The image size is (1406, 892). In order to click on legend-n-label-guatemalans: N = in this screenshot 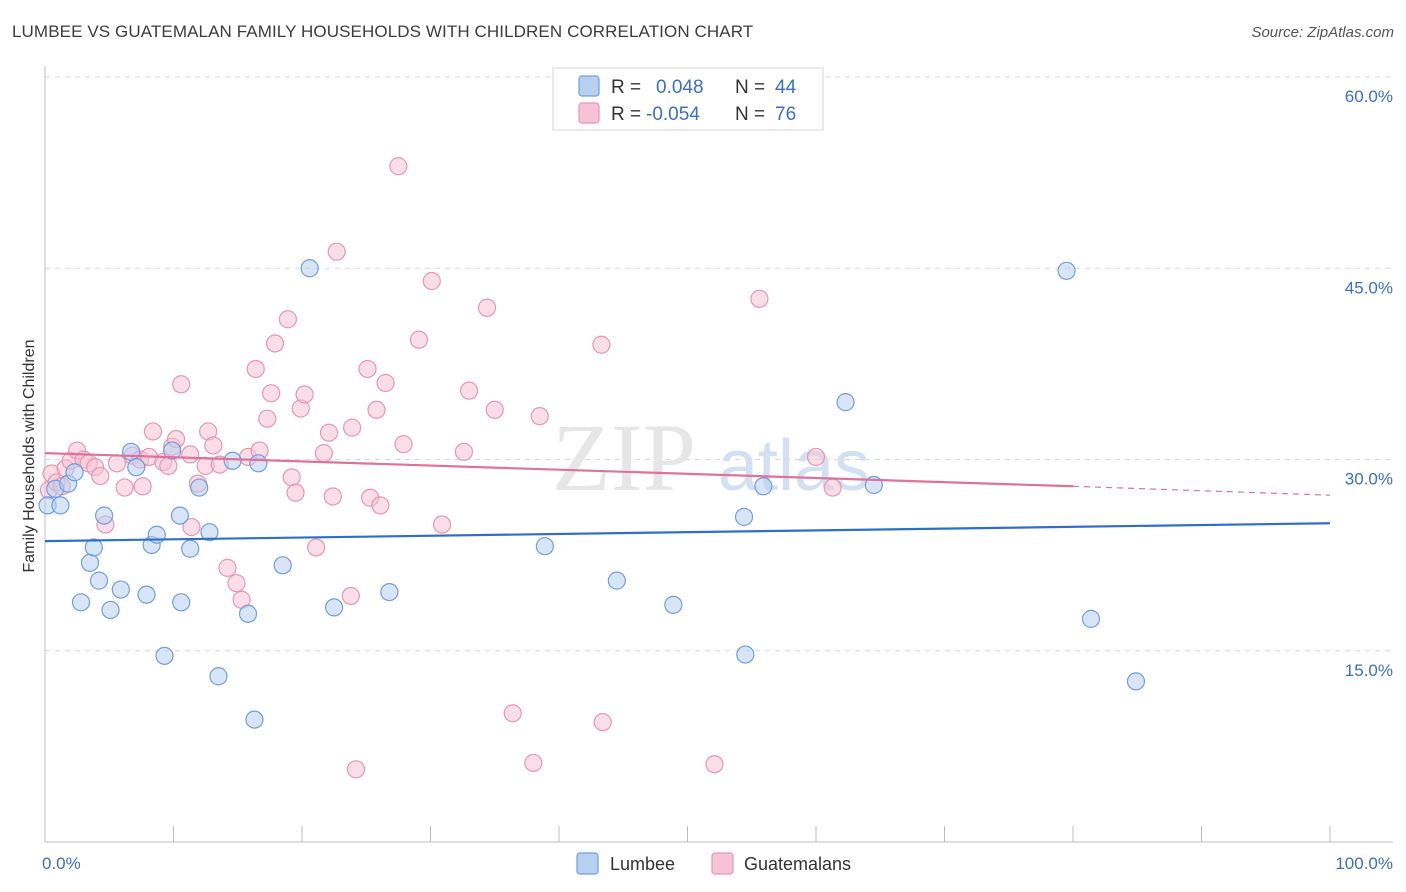, I will do `click(750, 114)`.